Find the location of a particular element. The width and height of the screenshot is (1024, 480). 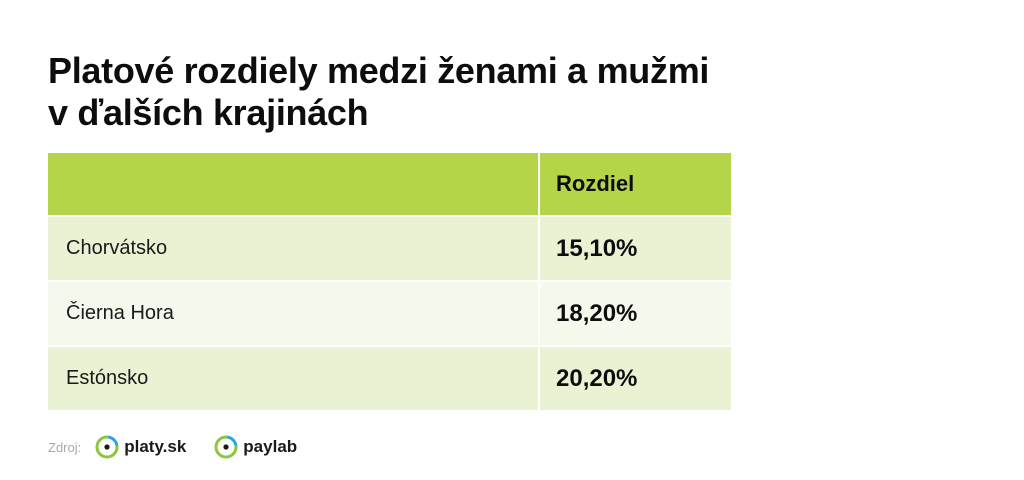

difference-cell: 20,20% is located at coordinates (635, 378).